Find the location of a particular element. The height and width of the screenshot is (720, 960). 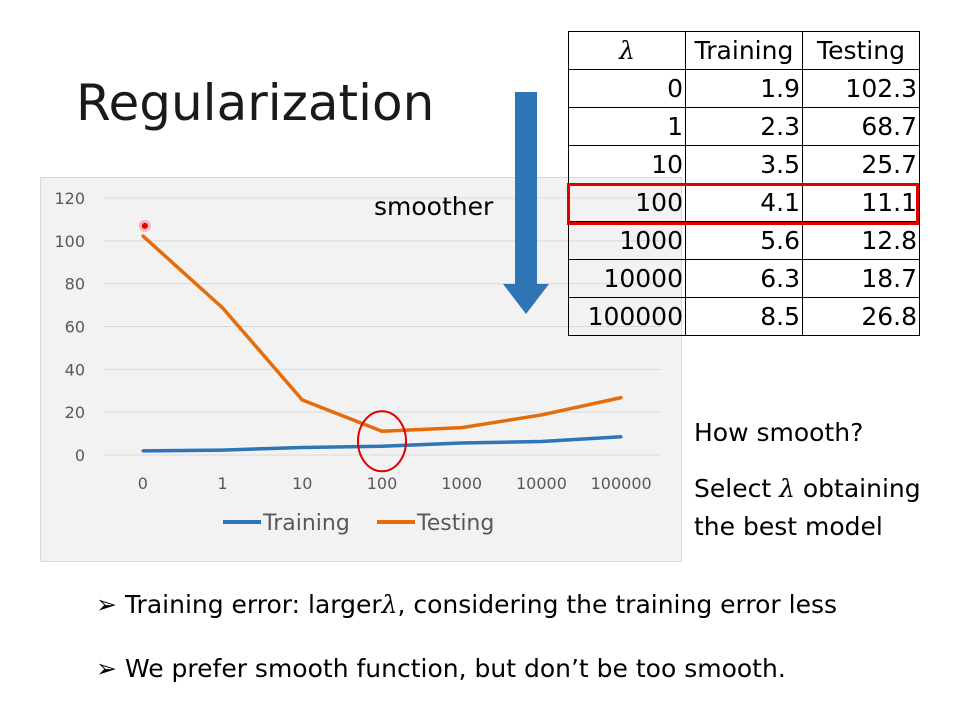

table-row: 1000 5.6 12.8 is located at coordinates (744, 240).